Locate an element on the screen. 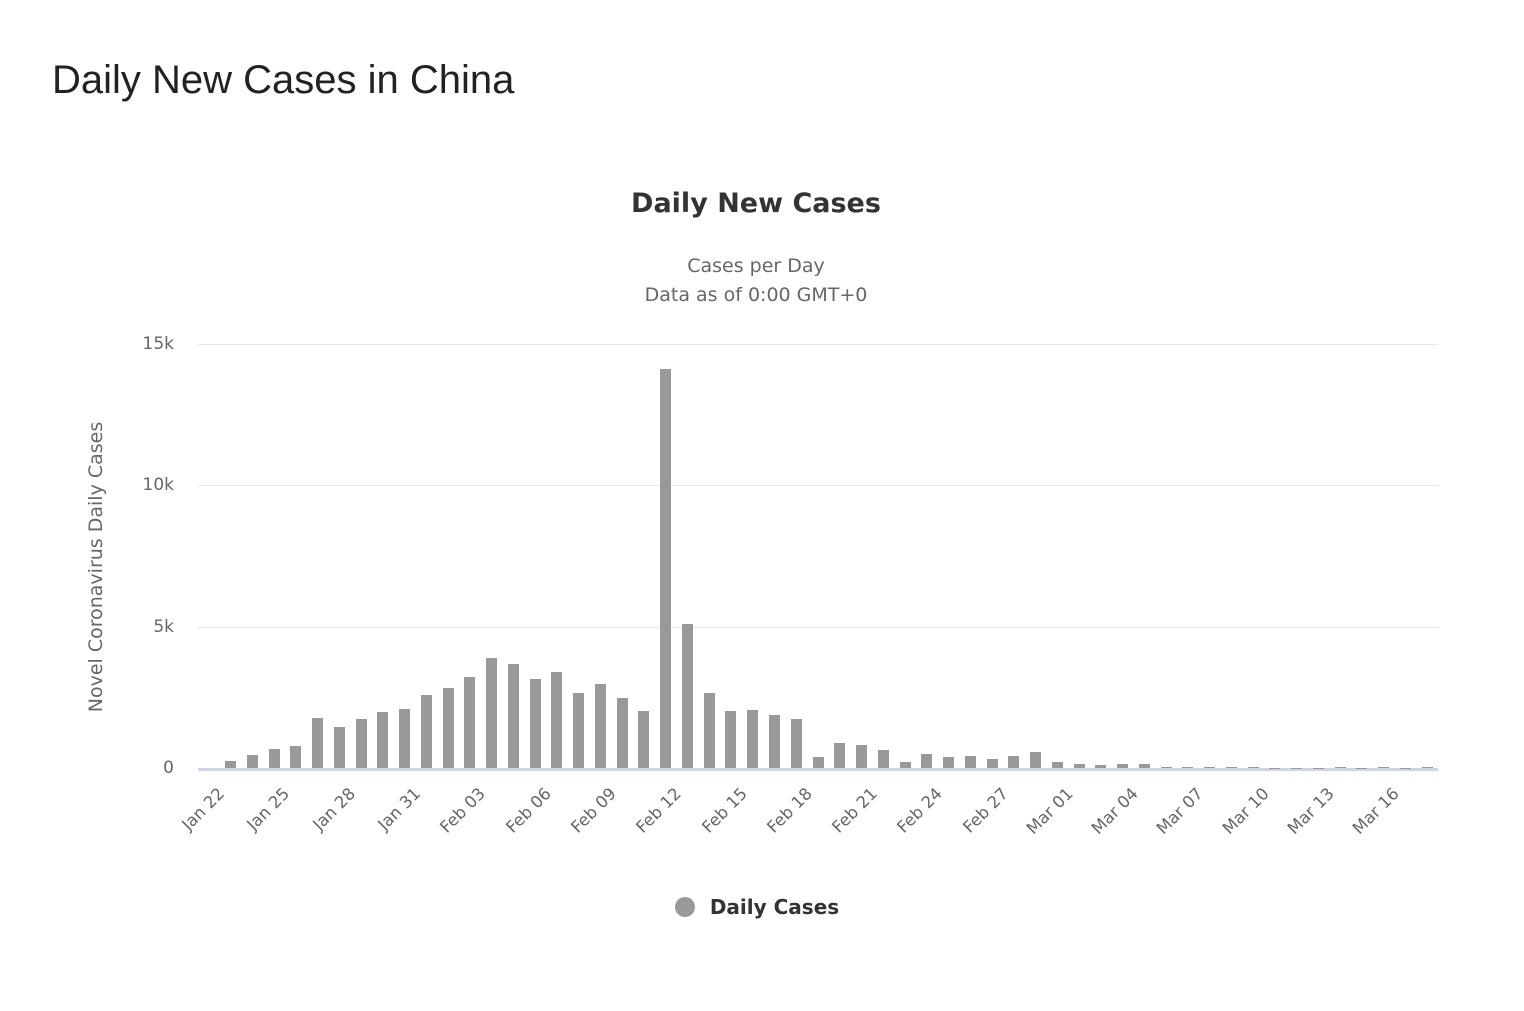 This screenshot has height=1011, width=1524. x-tick-label: Feb 15 is located at coordinates (724, 810).